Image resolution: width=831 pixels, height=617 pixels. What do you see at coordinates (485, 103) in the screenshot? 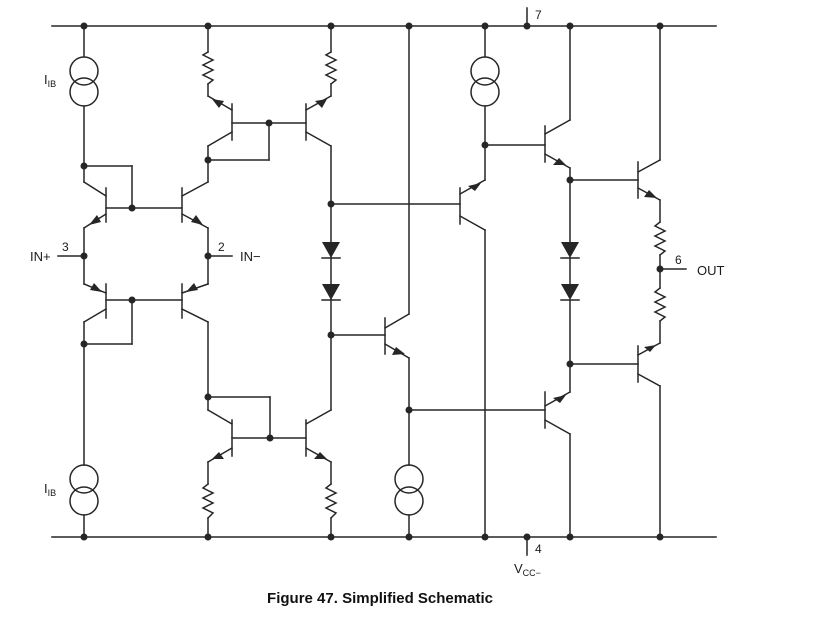
I see `top-center-current-source` at bounding box center [485, 103].